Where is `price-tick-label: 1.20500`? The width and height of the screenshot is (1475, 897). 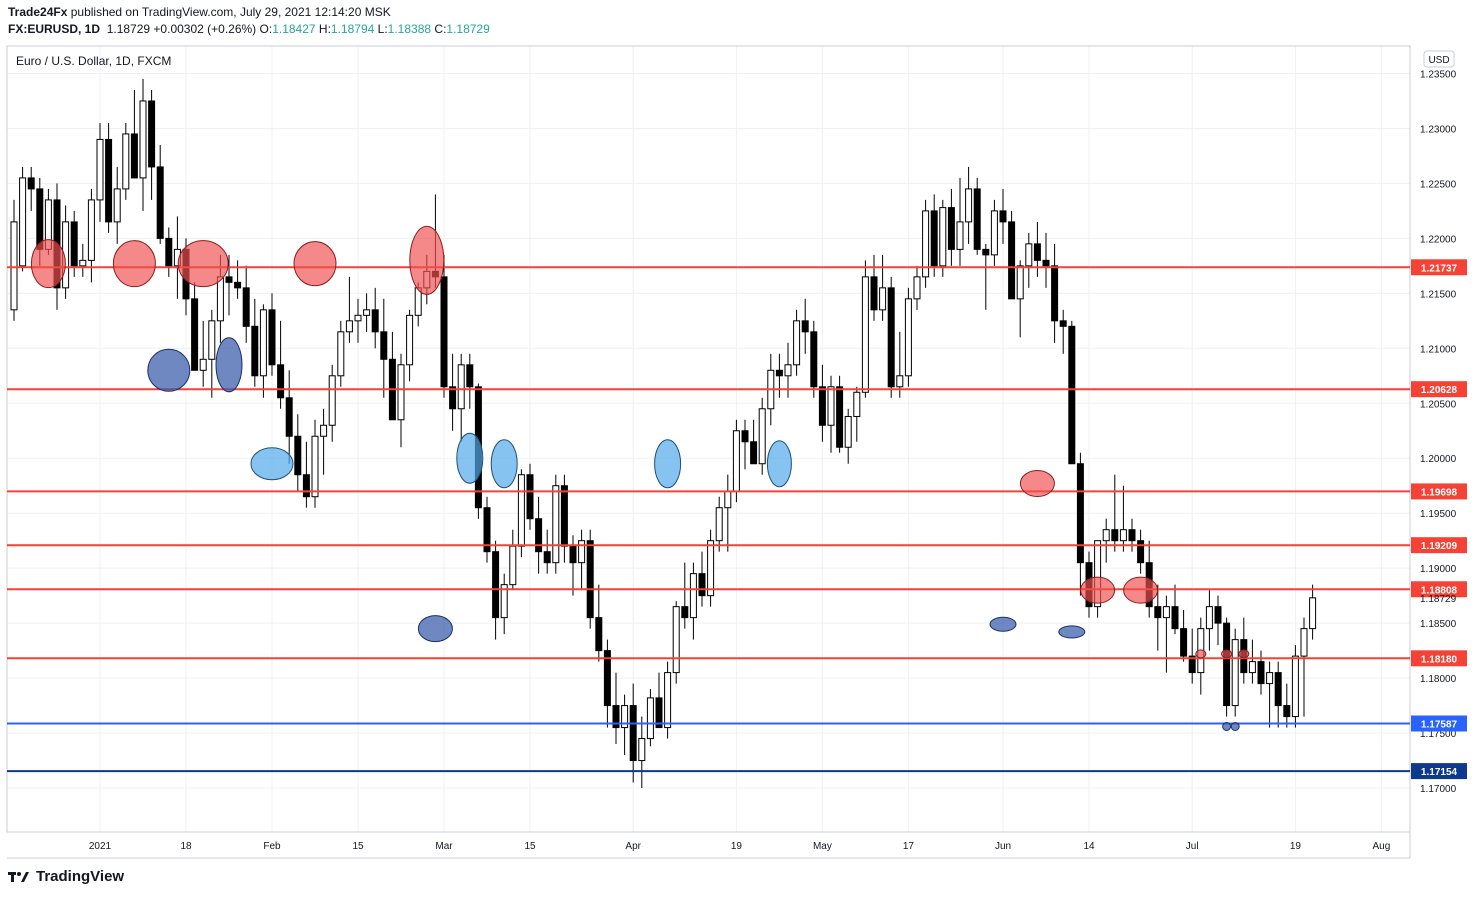
price-tick-label: 1.20500 is located at coordinates (1438, 404).